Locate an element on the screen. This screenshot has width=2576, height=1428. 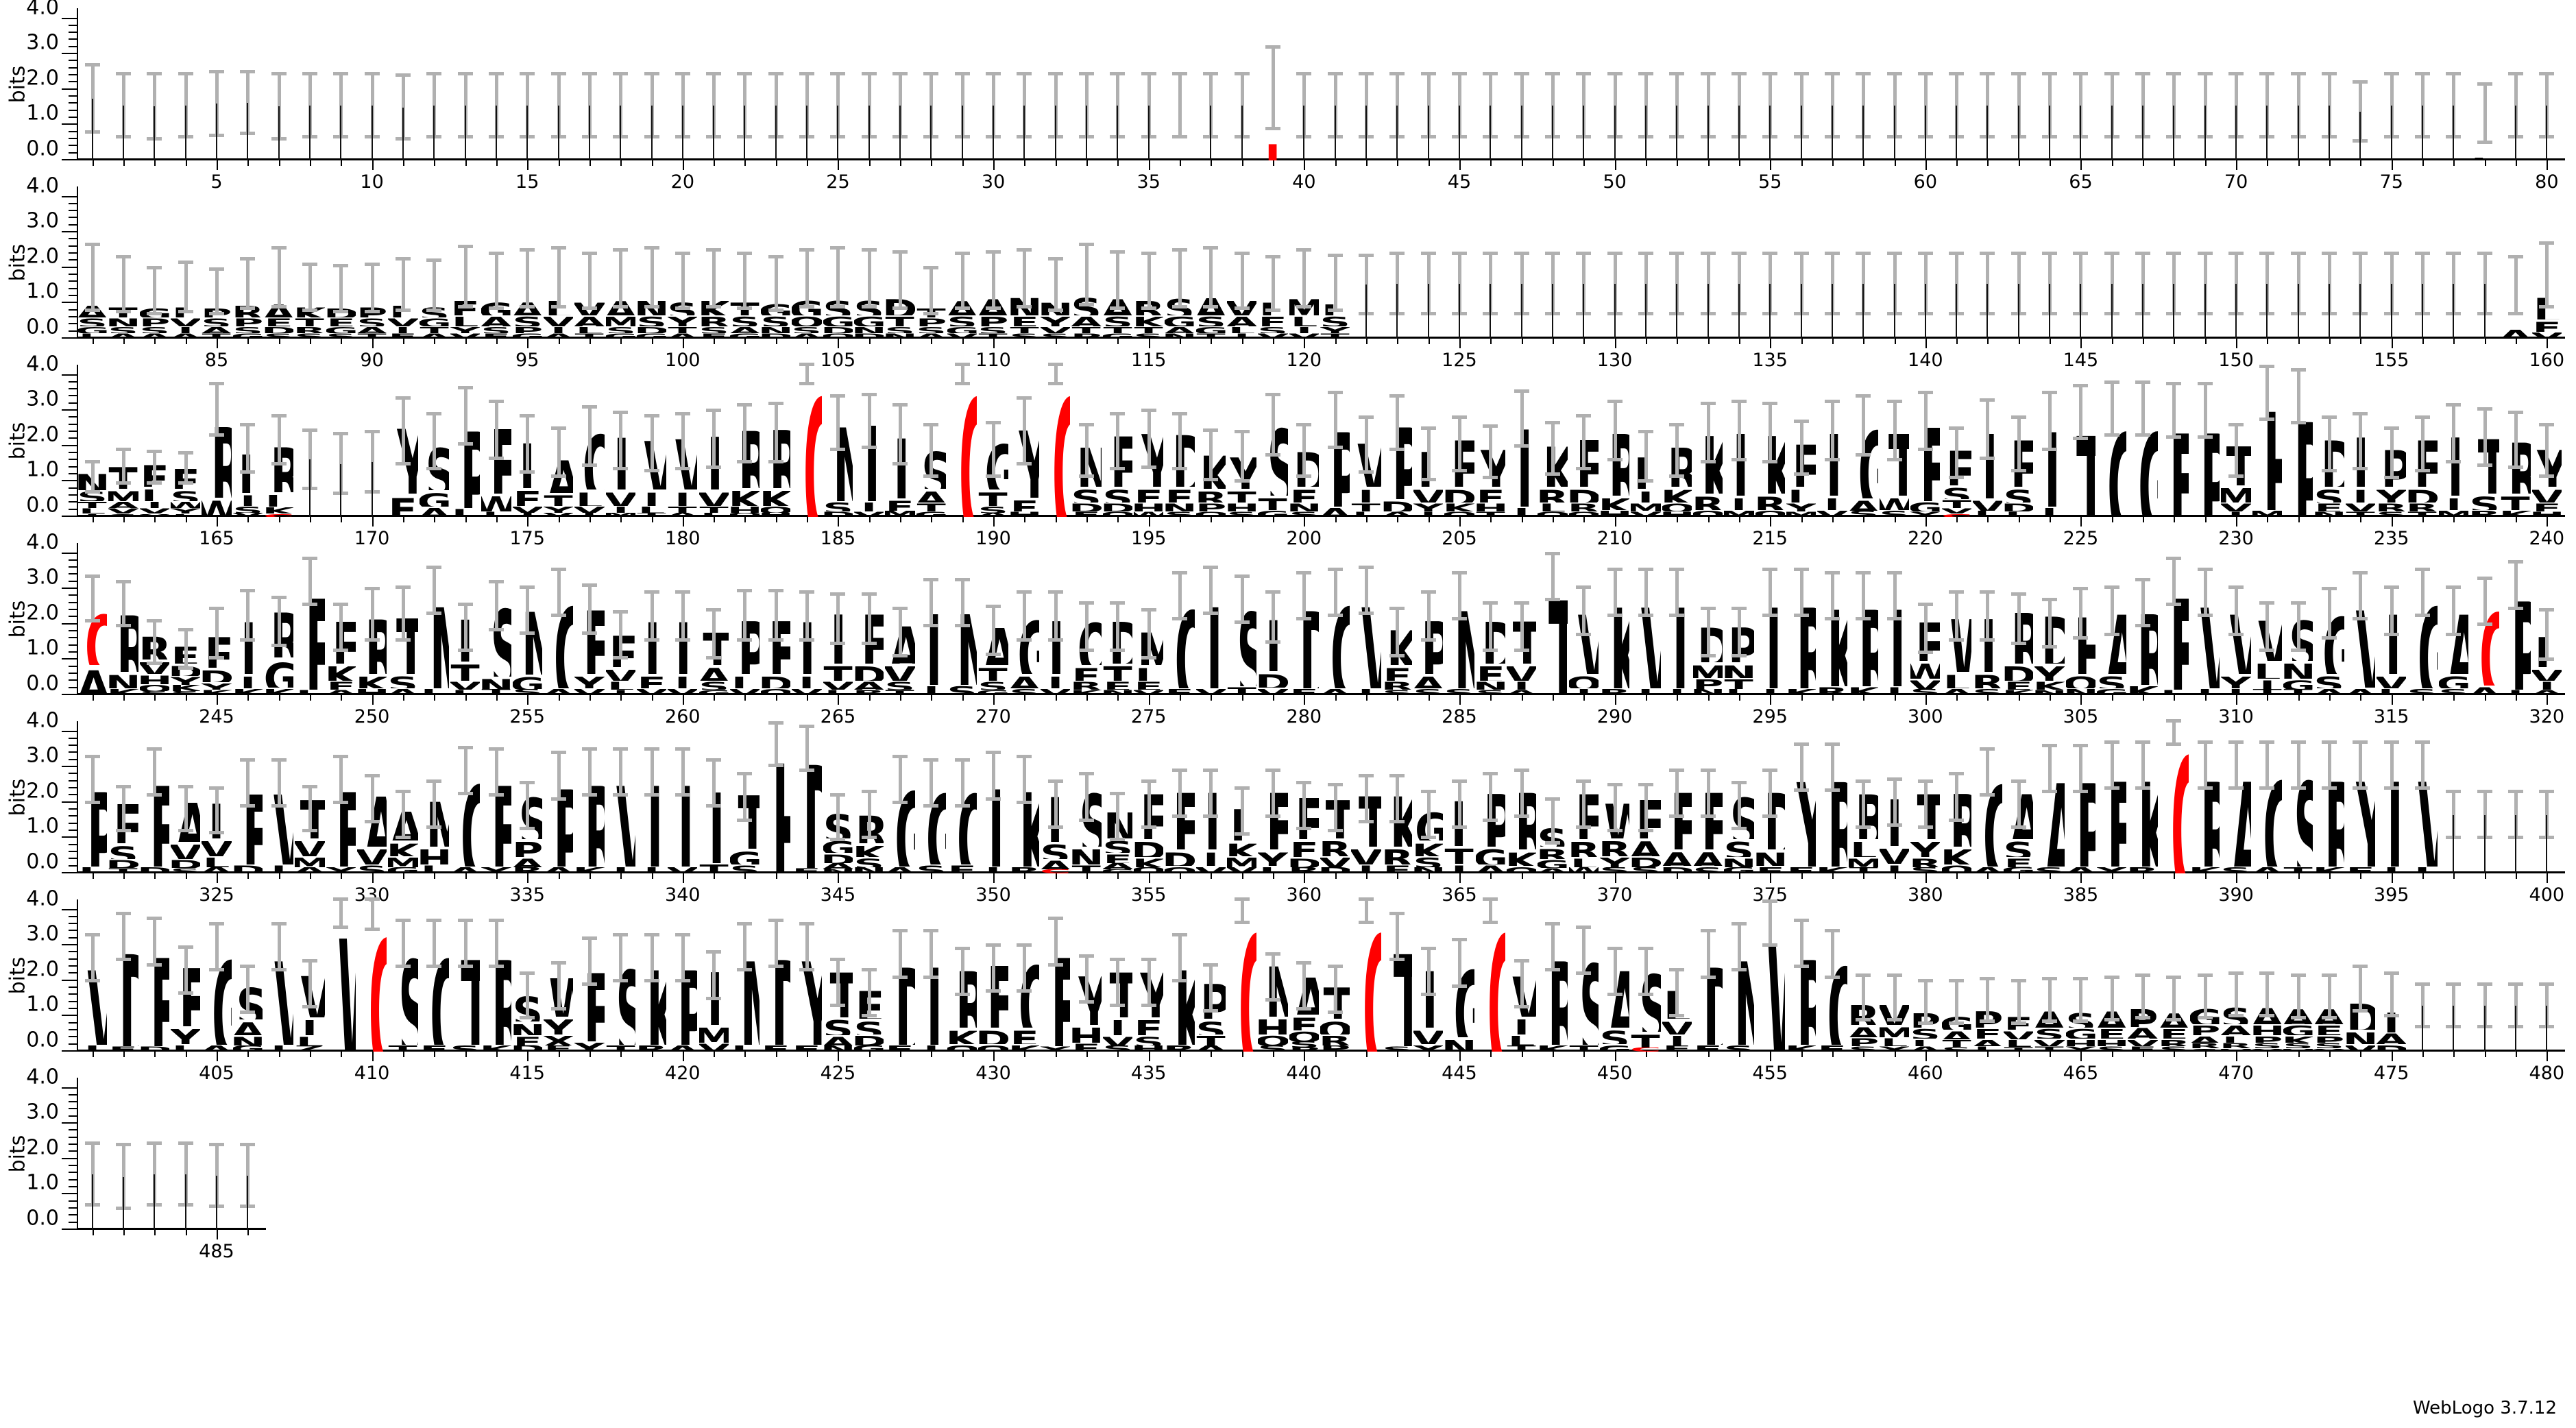
residue-letter: C is located at coordinates (1956, 515).